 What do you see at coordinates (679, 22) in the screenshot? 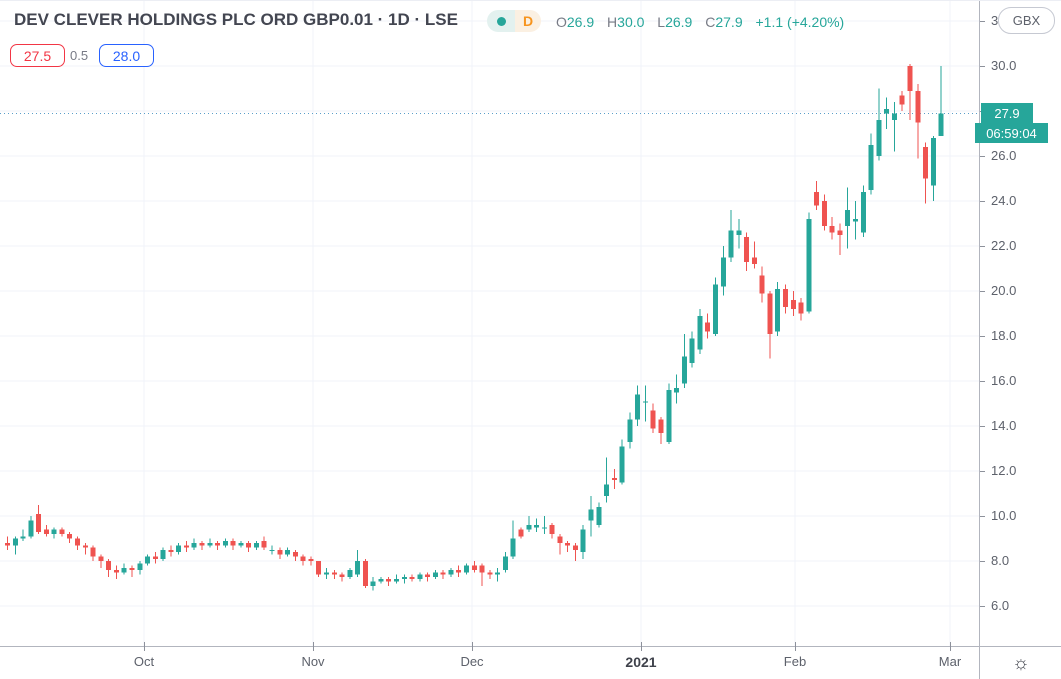
I see `low-value: 26.9` at bounding box center [679, 22].